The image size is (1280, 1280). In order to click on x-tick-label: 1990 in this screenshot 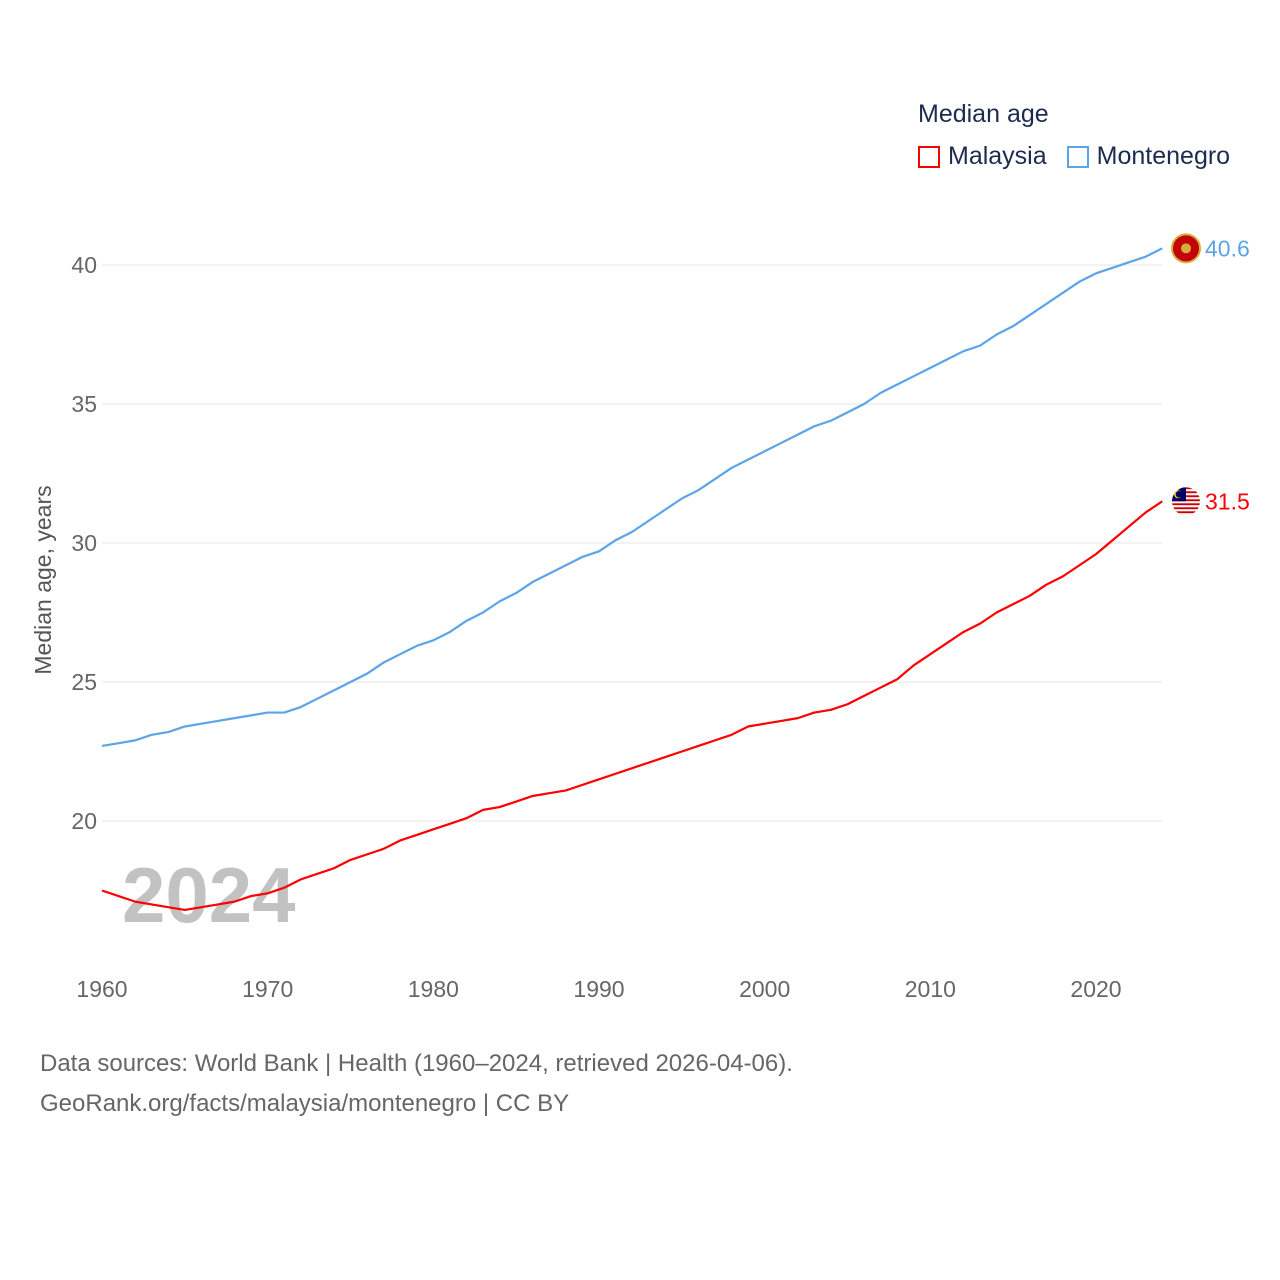, I will do `click(598, 989)`.